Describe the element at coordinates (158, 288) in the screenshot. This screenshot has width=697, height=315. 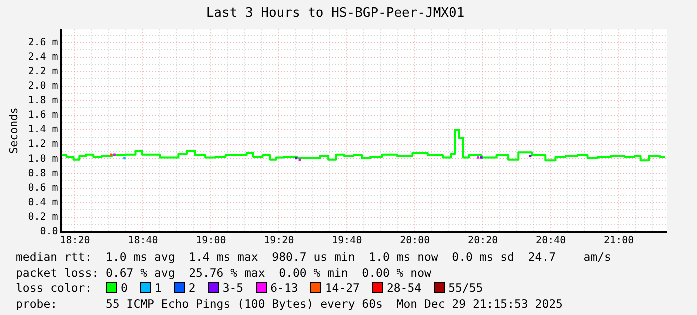
I see `legend-label: 1` at that location.